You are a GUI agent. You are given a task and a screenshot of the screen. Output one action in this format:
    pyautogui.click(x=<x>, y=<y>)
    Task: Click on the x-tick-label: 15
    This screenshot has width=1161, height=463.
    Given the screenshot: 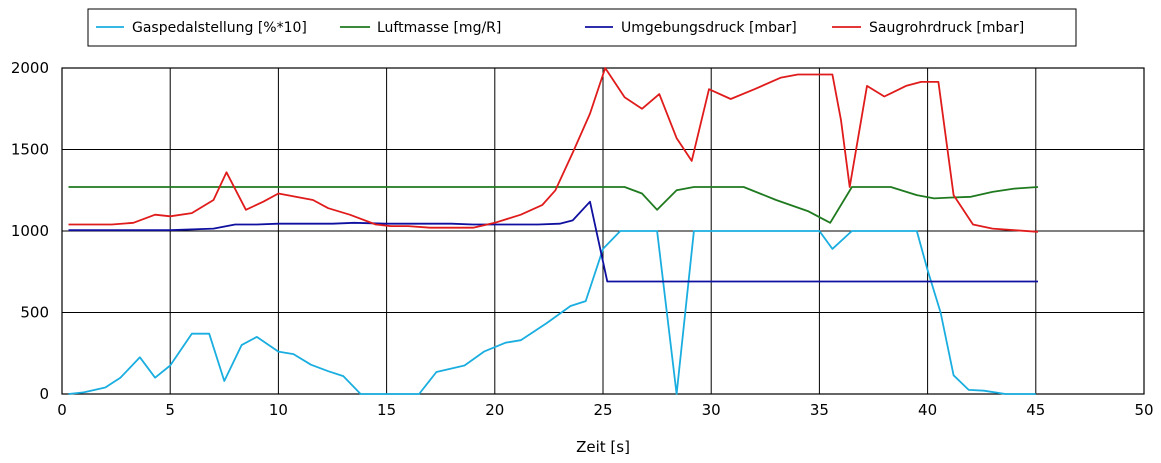 What is the action you would take?
    pyautogui.click(x=386, y=410)
    